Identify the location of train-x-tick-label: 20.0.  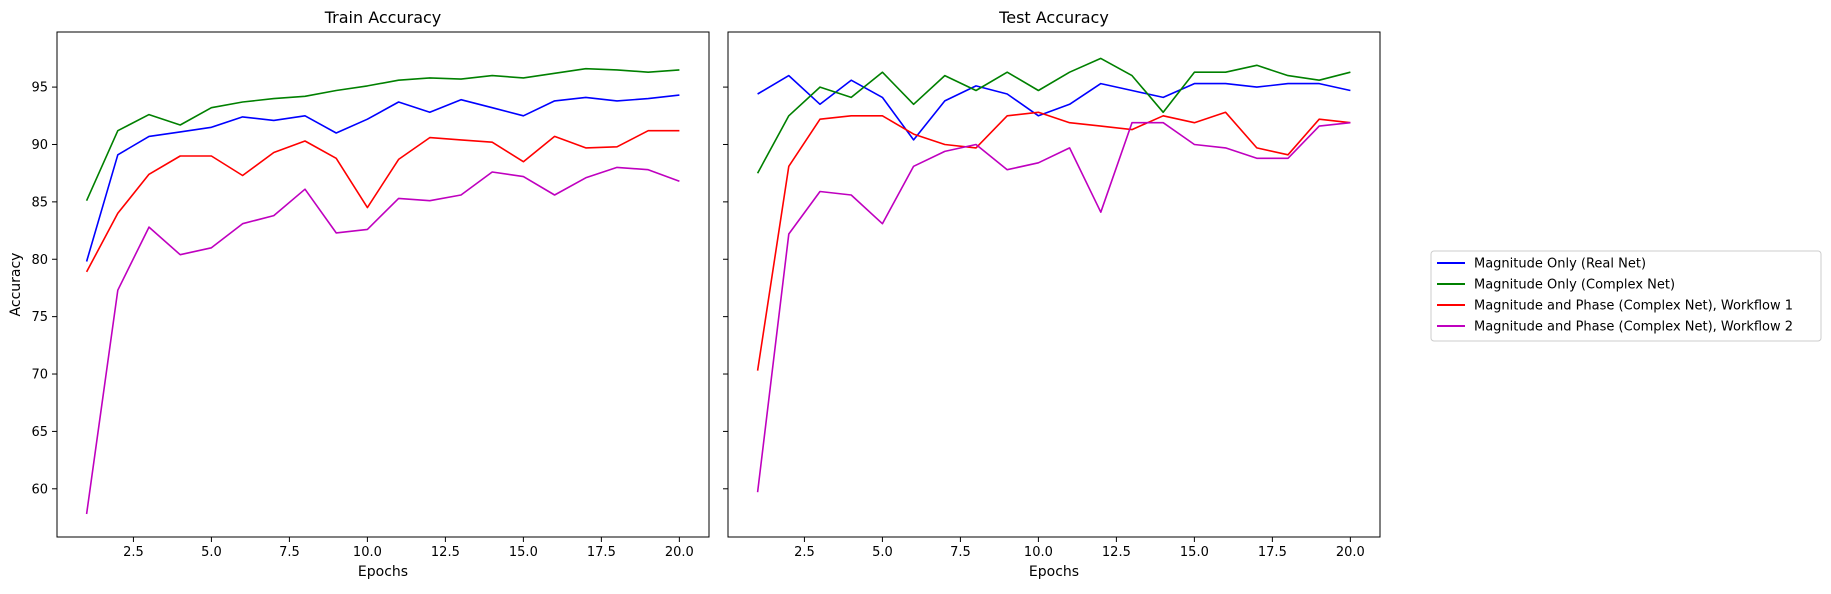
(679, 552).